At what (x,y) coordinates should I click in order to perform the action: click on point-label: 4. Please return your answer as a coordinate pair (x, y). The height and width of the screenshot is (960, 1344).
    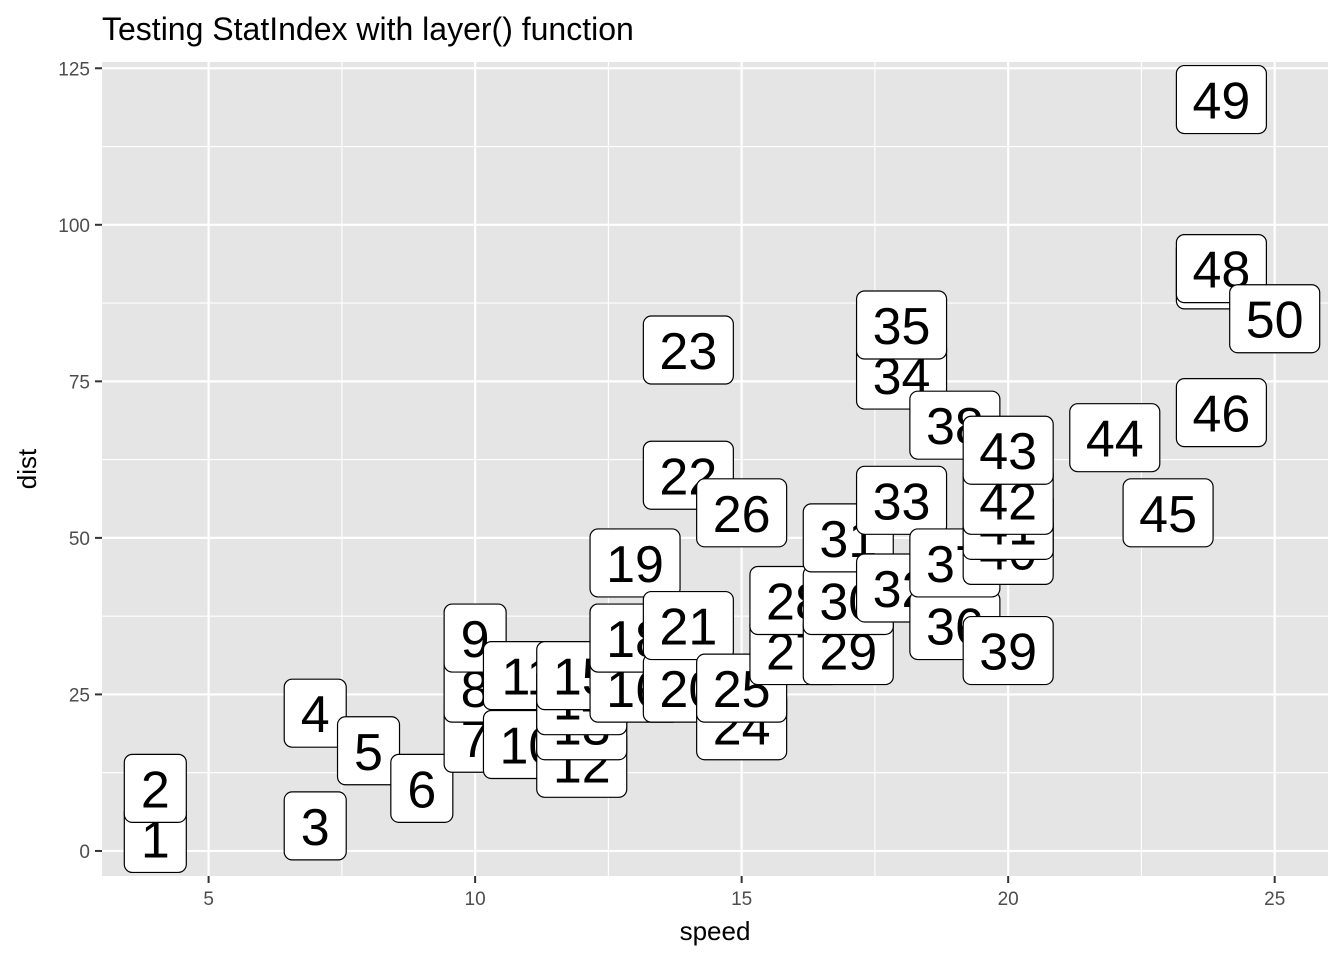
    Looking at the image, I should click on (315, 713).